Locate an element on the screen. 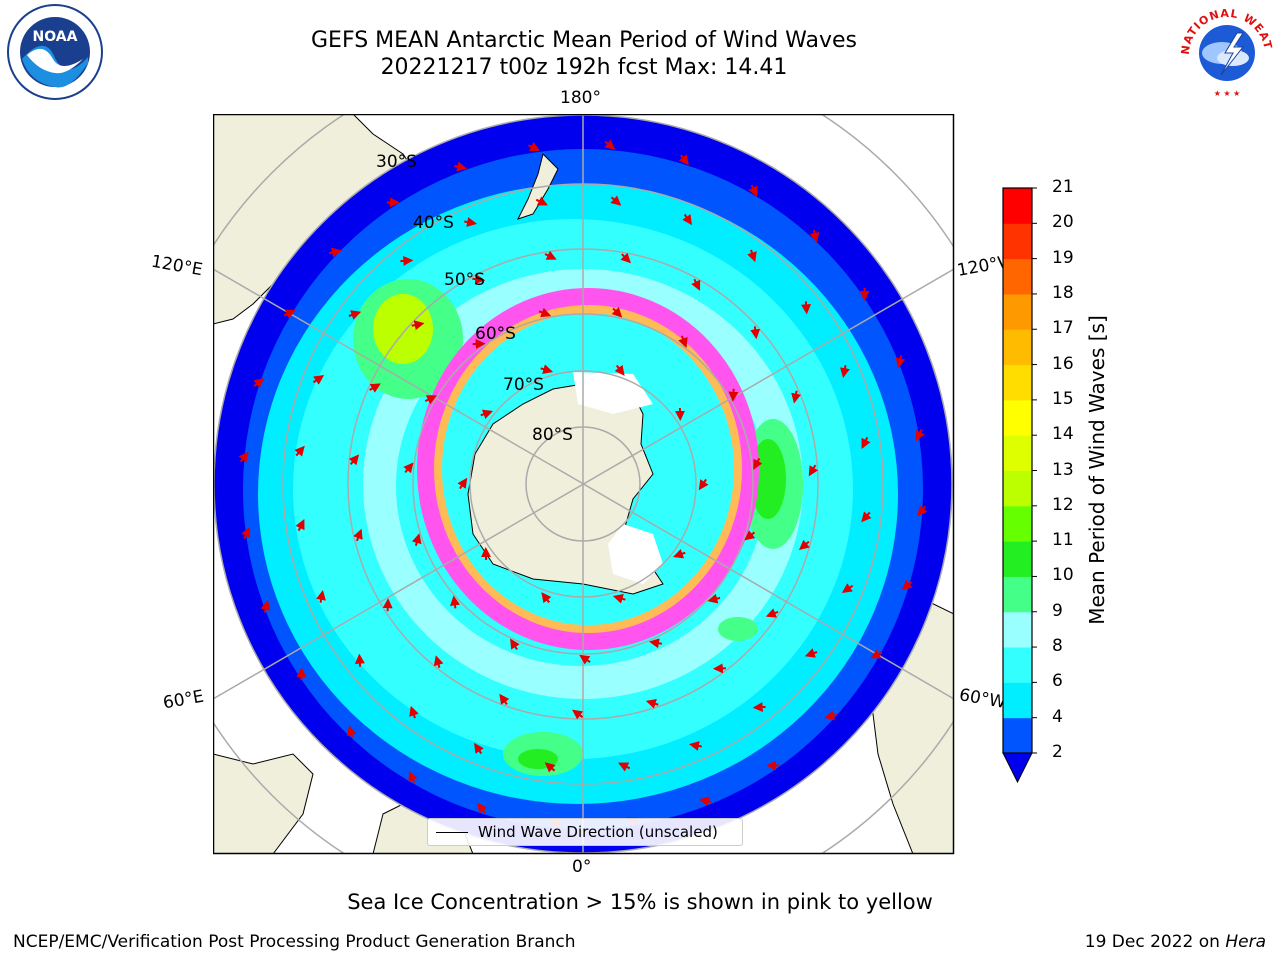 The image size is (1280, 960). lon-label-top: 180° is located at coordinates (580, 98).